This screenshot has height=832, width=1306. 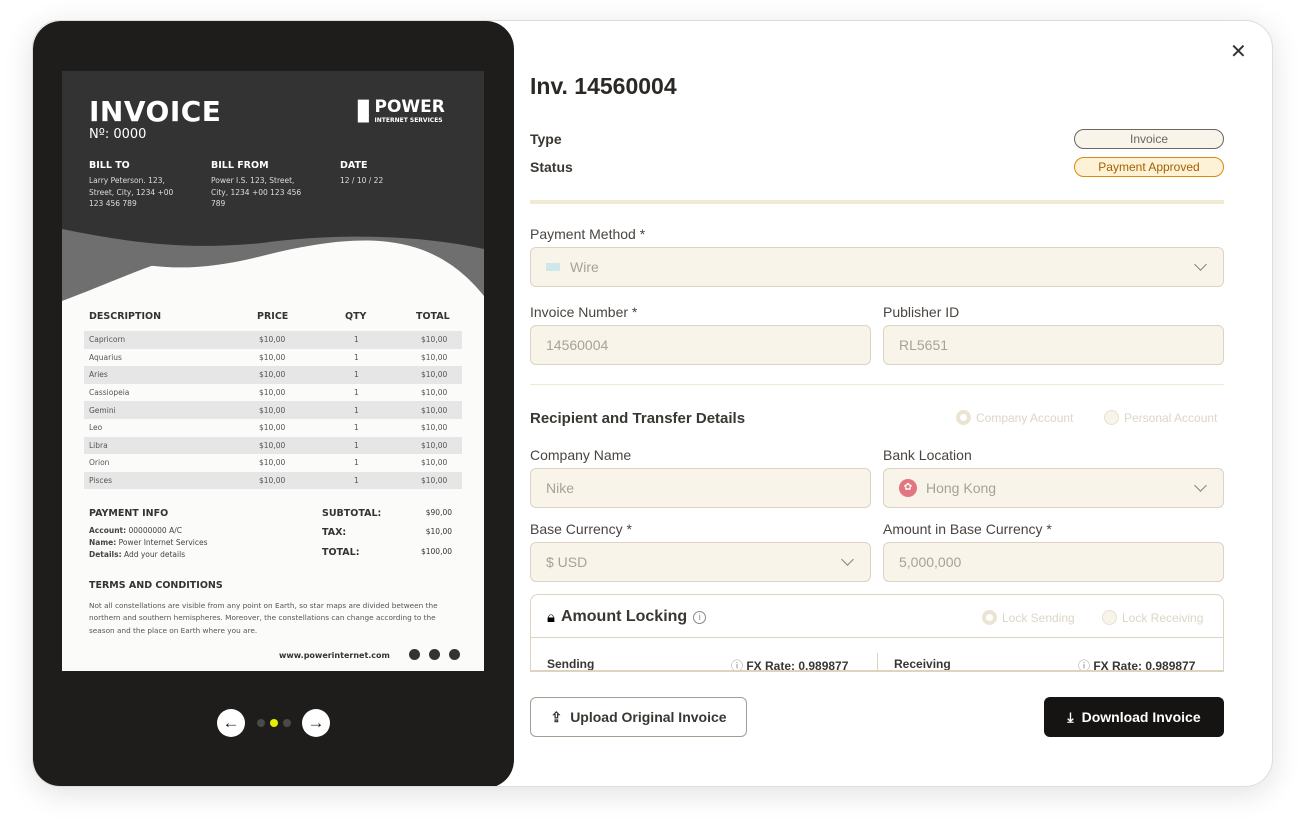 I want to click on type-label: Type, so click(x=546, y=139).